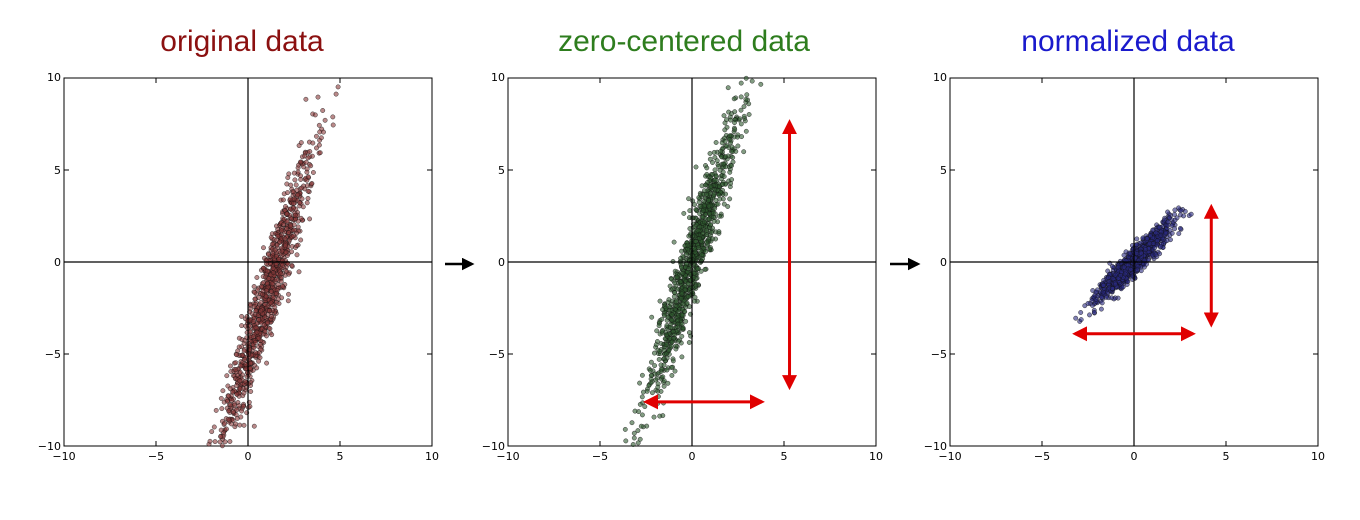 The width and height of the screenshot is (1360, 520). Describe the element at coordinates (692, 456) in the screenshot. I see `x-tick-label: 0` at that location.